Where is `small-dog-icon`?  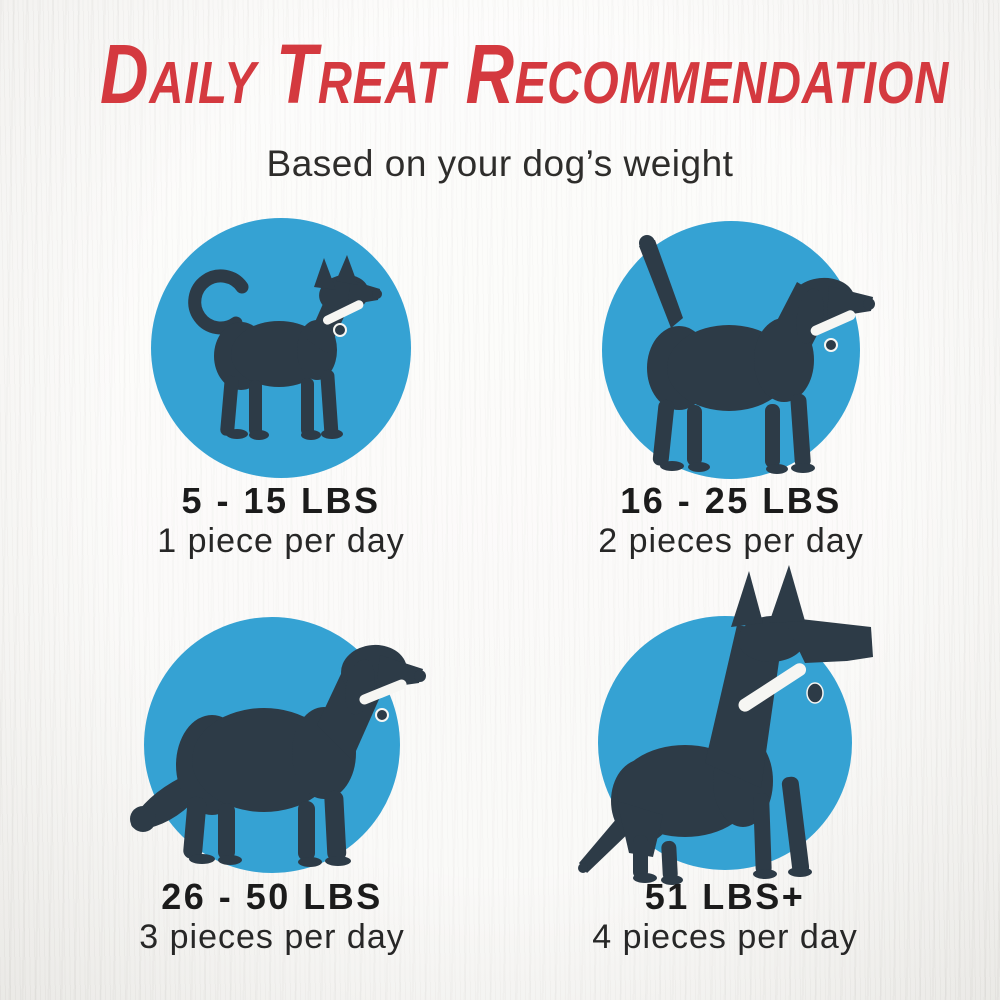 small-dog-icon is located at coordinates (281, 348).